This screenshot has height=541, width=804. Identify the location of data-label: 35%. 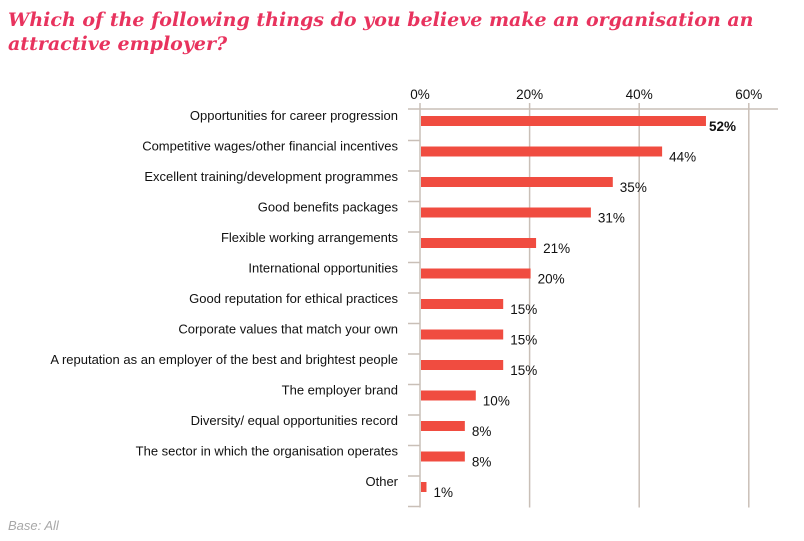
(633, 187).